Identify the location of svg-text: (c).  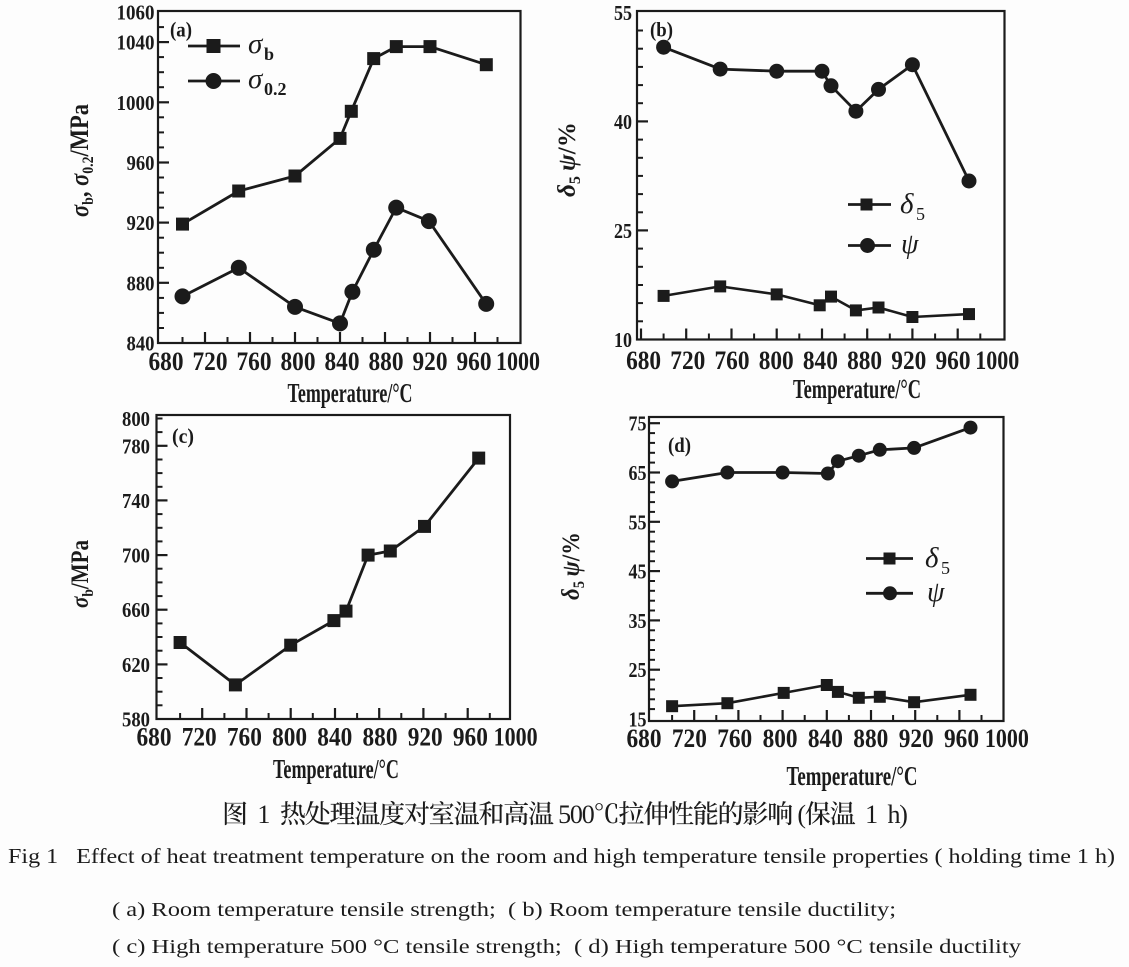
(183, 436).